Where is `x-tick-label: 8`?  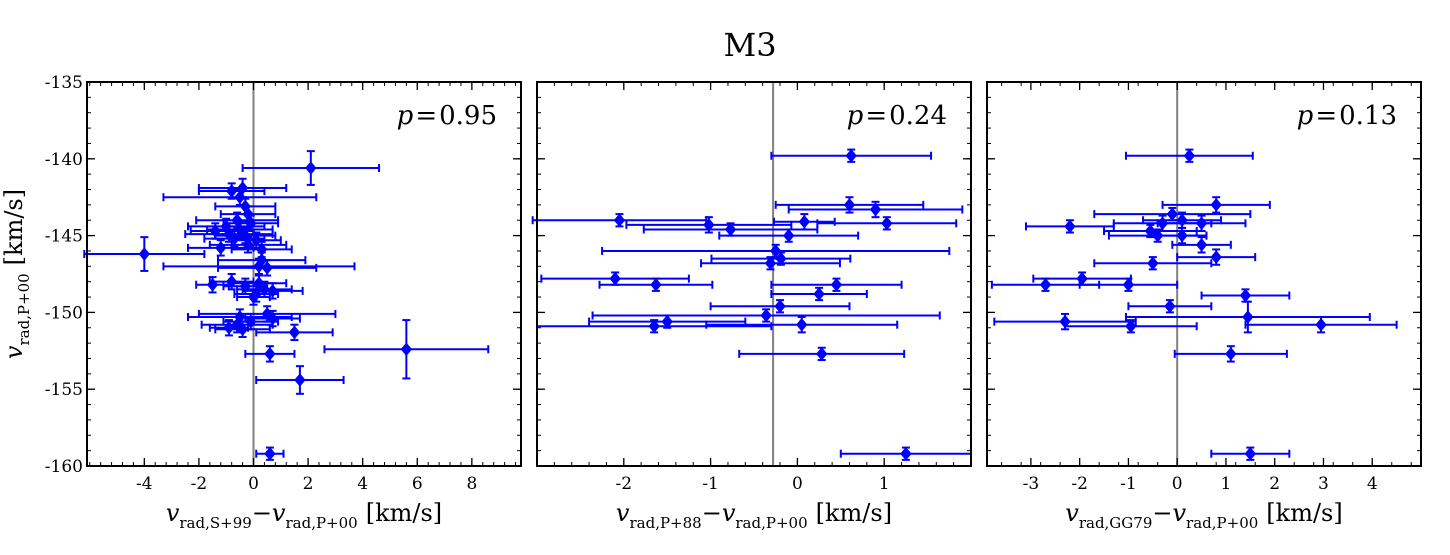 x-tick-label: 8 is located at coordinates (471, 484).